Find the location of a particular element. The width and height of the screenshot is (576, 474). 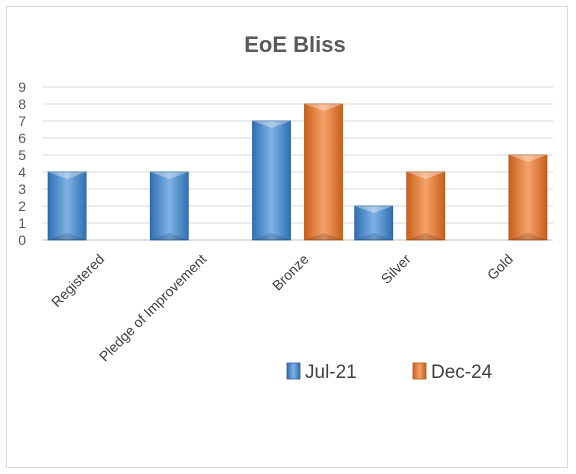

y-tick-label: 2 is located at coordinates (22, 206).